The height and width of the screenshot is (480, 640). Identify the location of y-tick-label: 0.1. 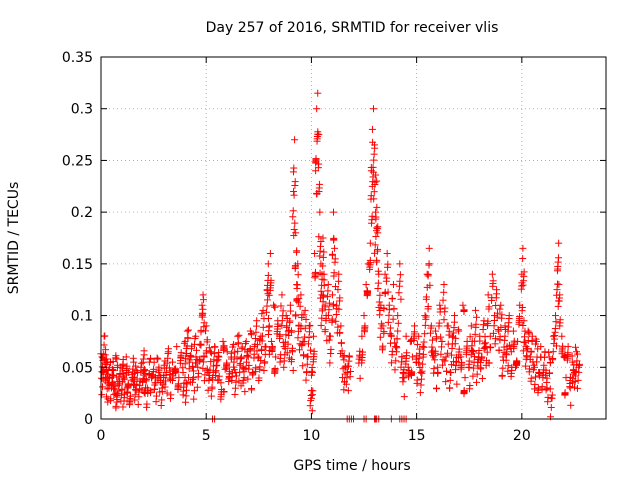
(82, 317).